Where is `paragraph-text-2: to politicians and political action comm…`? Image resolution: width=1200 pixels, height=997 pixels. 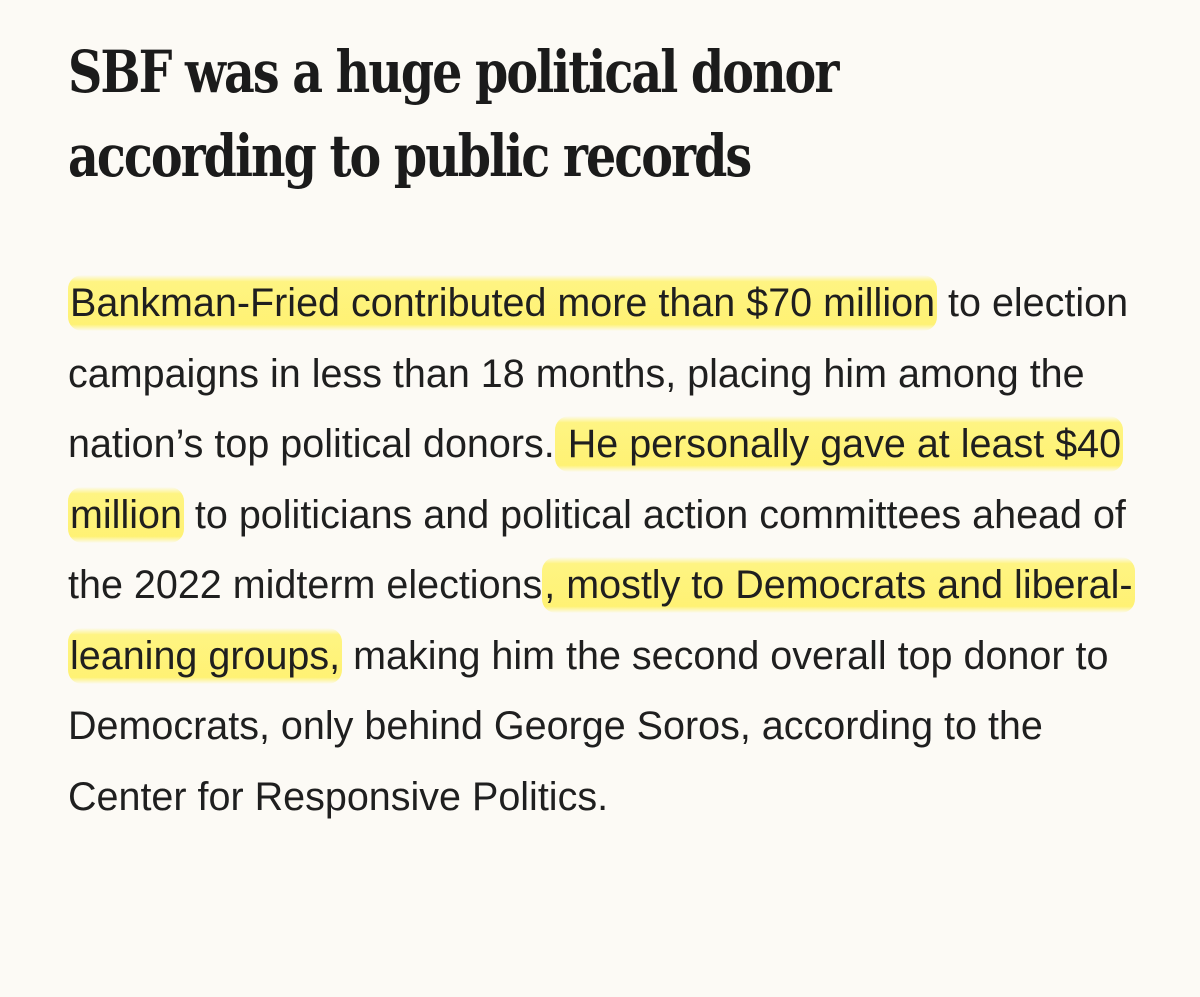 paragraph-text-2: to politicians and political action comm… is located at coordinates (597, 550).